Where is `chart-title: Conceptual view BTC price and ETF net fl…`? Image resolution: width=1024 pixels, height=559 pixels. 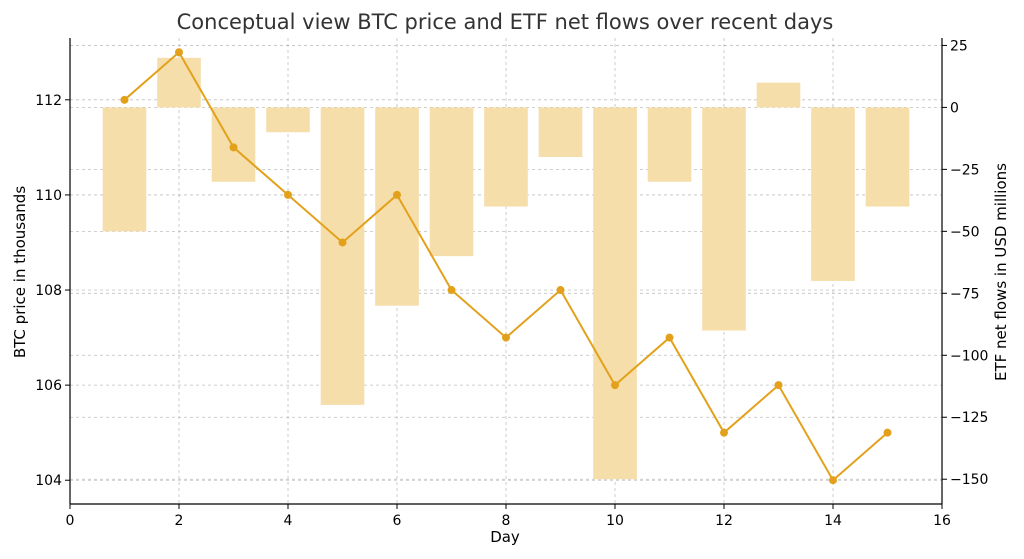
chart-title: Conceptual view BTC price and ETF net fl… is located at coordinates (505, 22).